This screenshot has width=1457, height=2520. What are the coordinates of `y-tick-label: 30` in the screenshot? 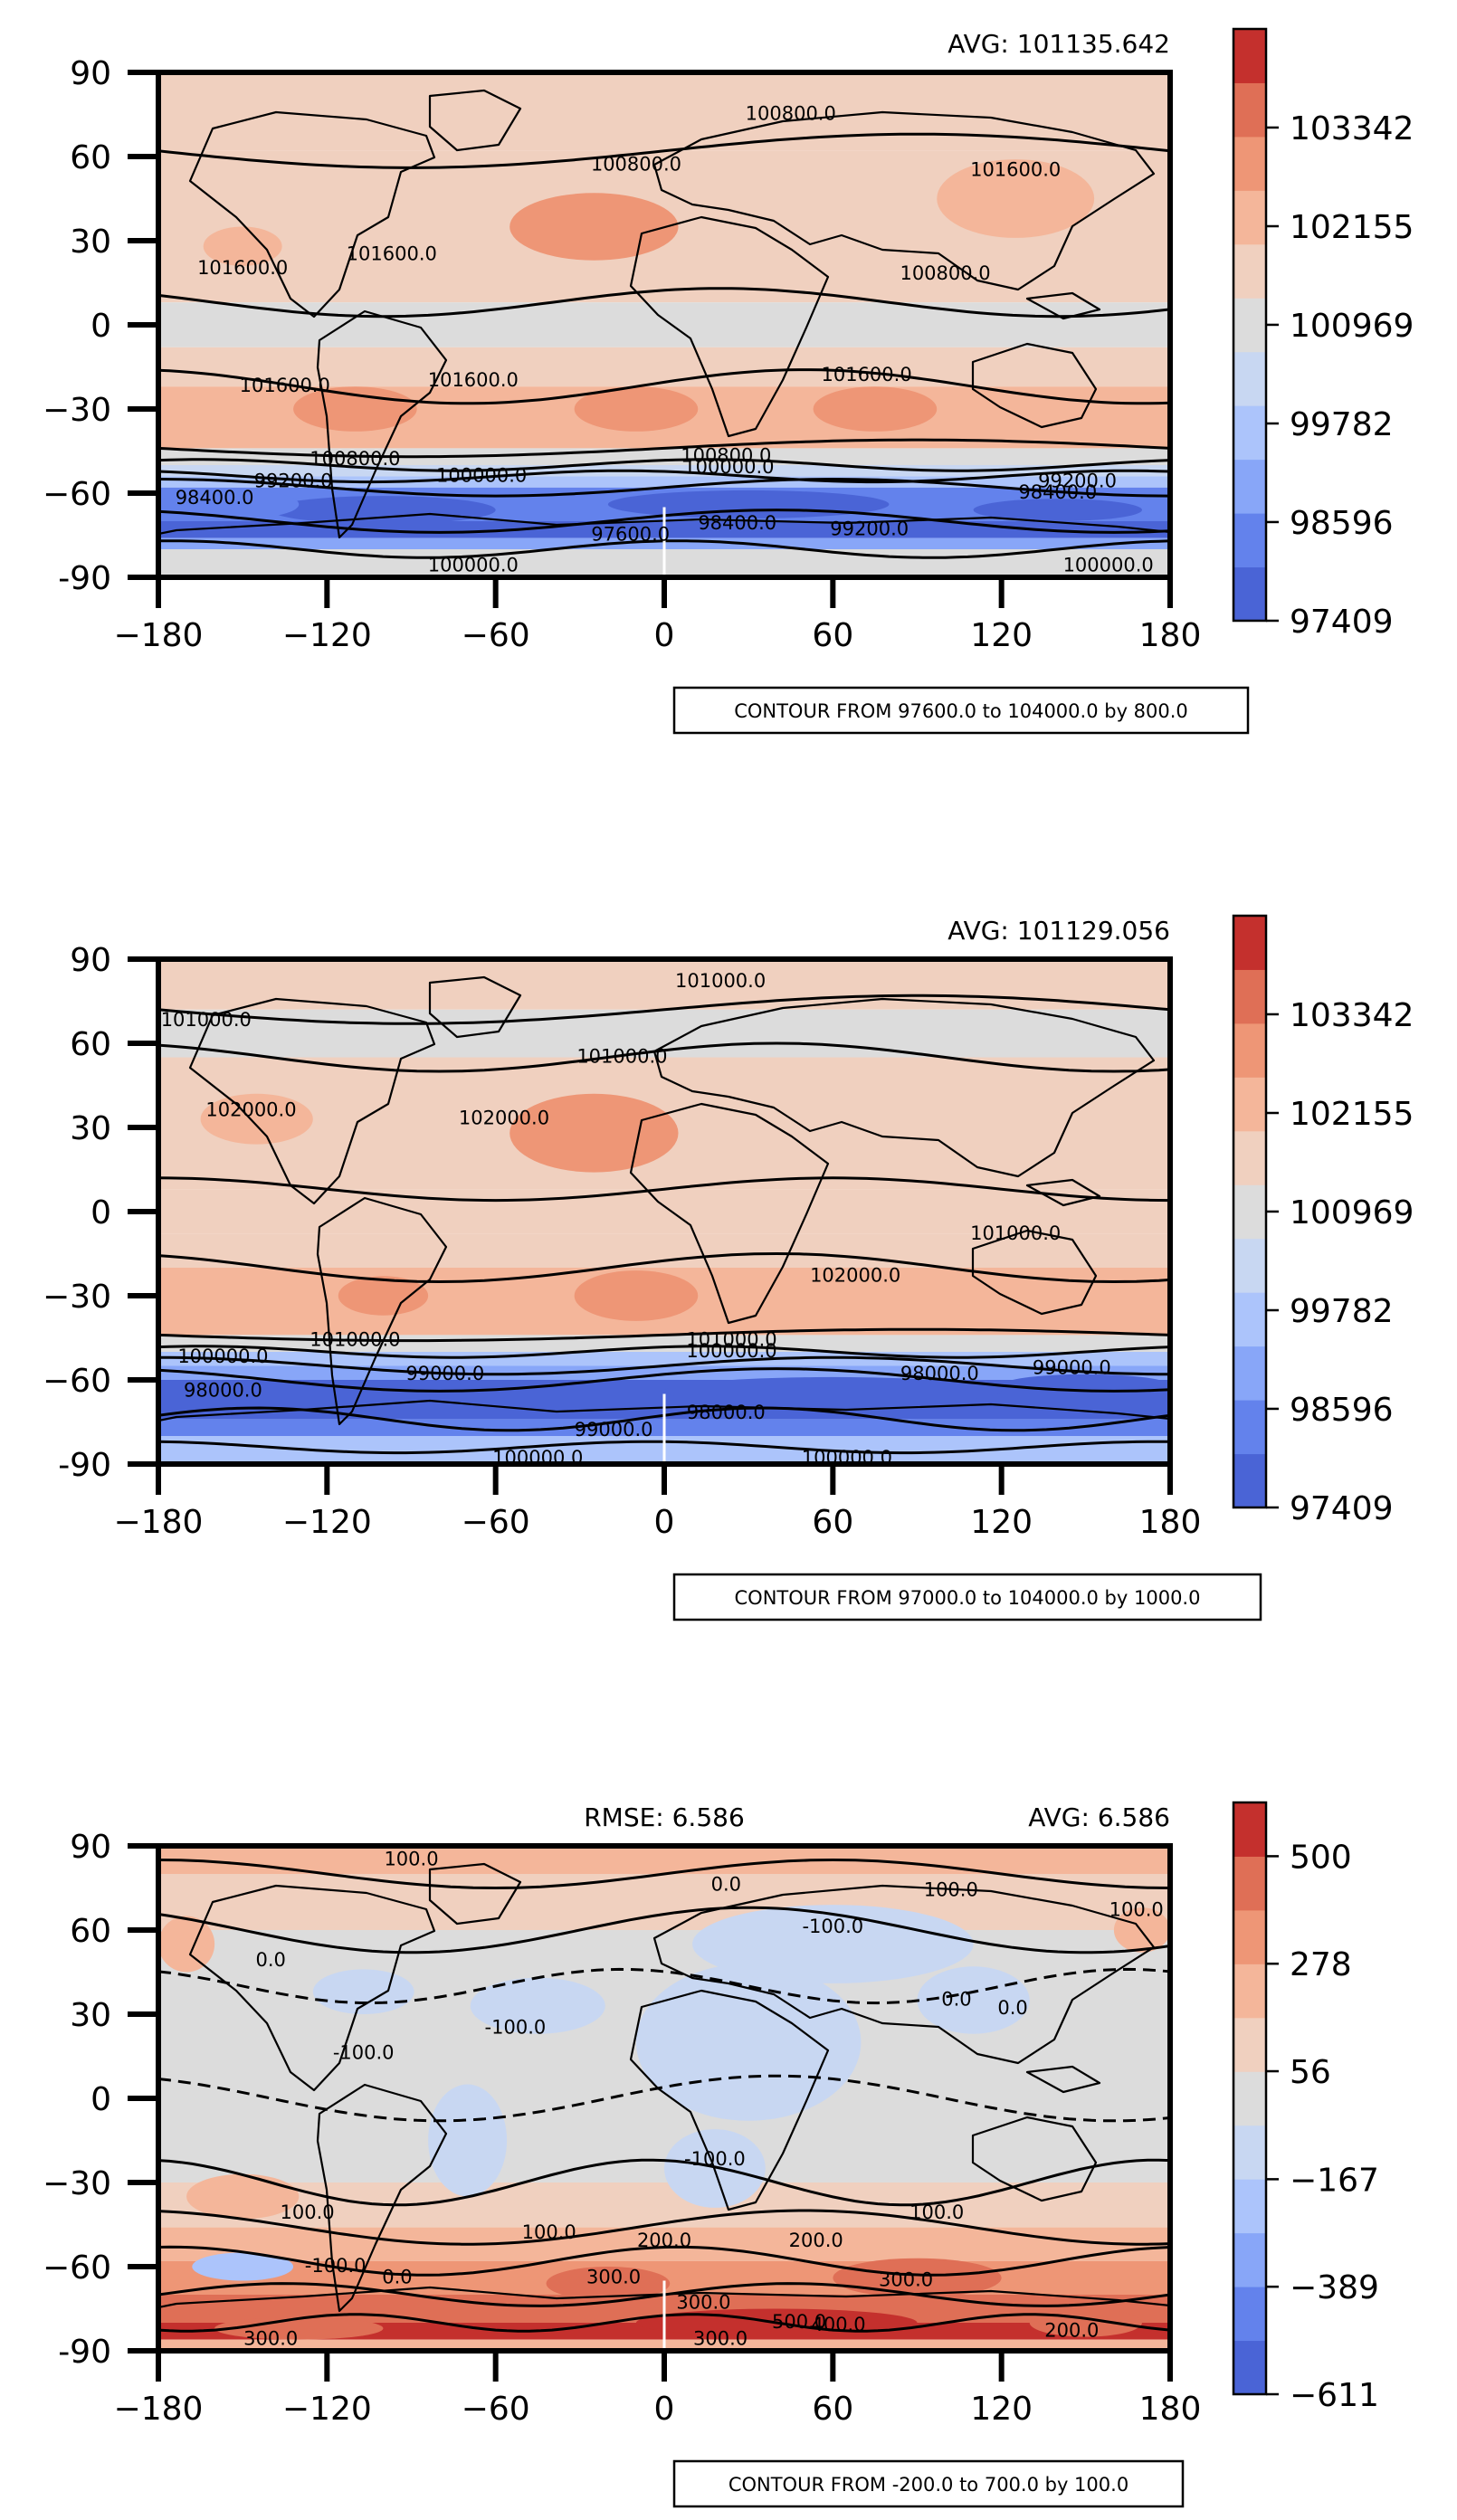 It's located at (90, 242).